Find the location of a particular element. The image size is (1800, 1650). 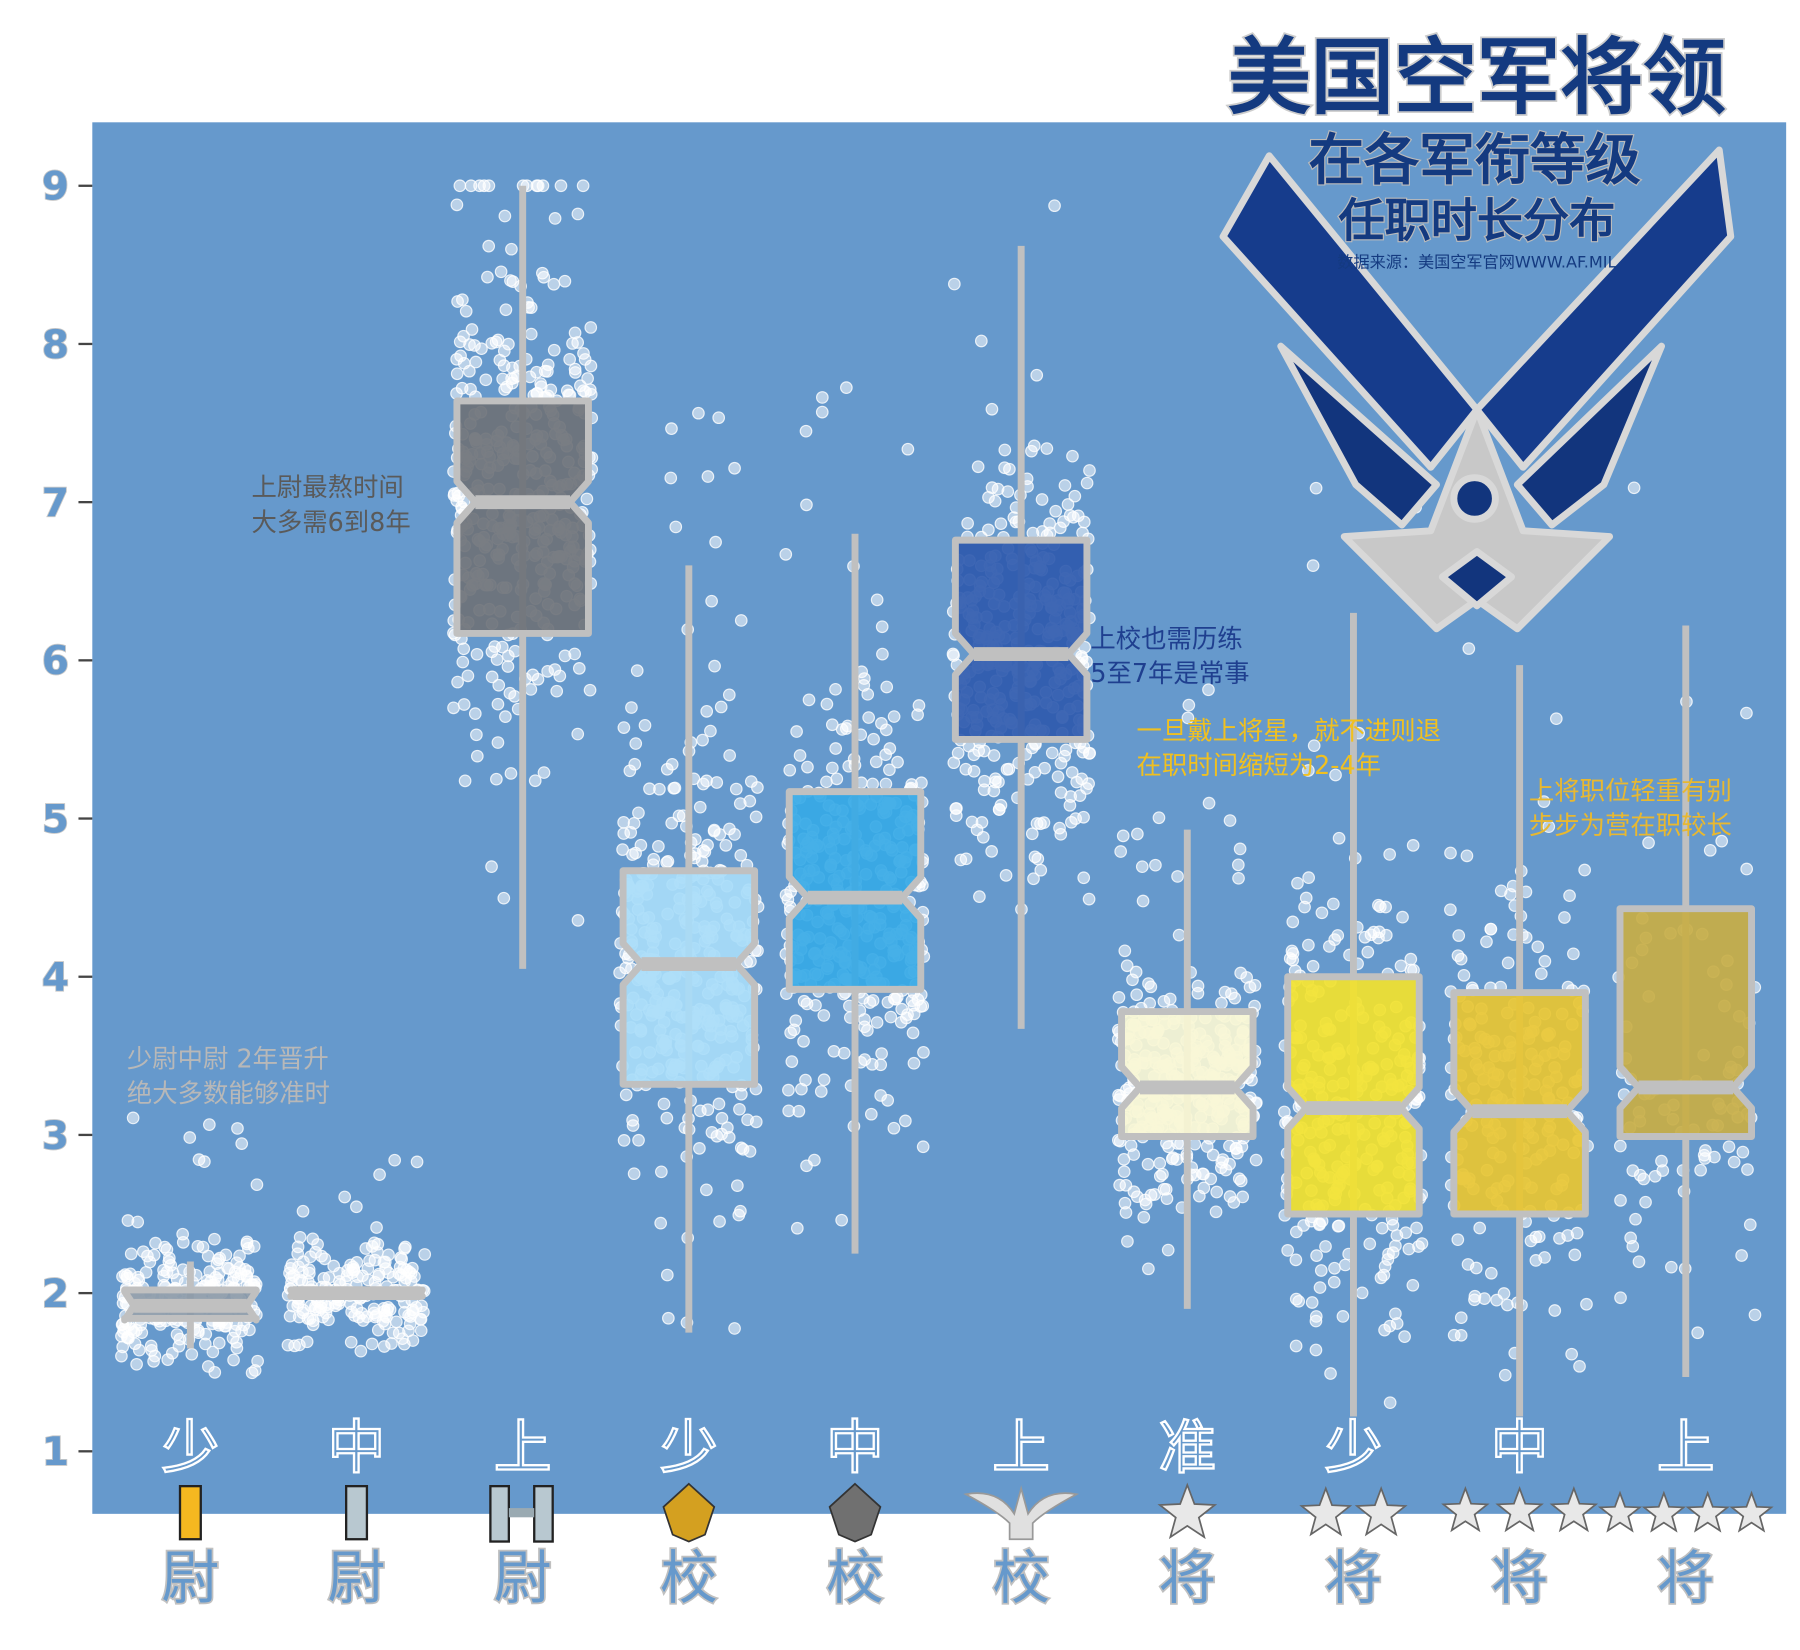

gold-bar-icon is located at coordinates (190, 1513).